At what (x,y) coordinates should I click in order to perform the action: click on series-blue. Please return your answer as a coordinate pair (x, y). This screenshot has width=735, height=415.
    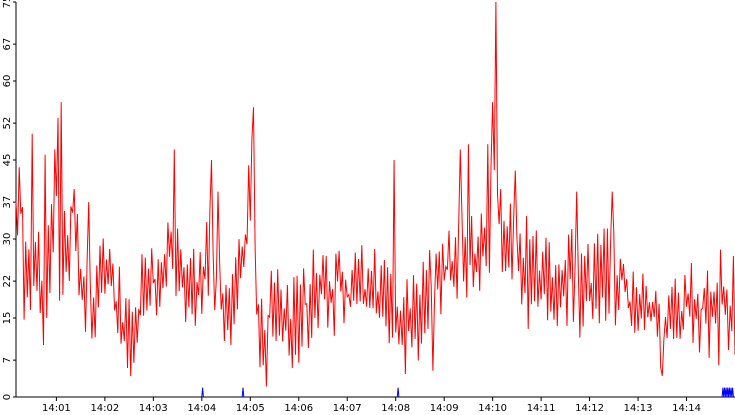
    Looking at the image, I should click on (467, 392).